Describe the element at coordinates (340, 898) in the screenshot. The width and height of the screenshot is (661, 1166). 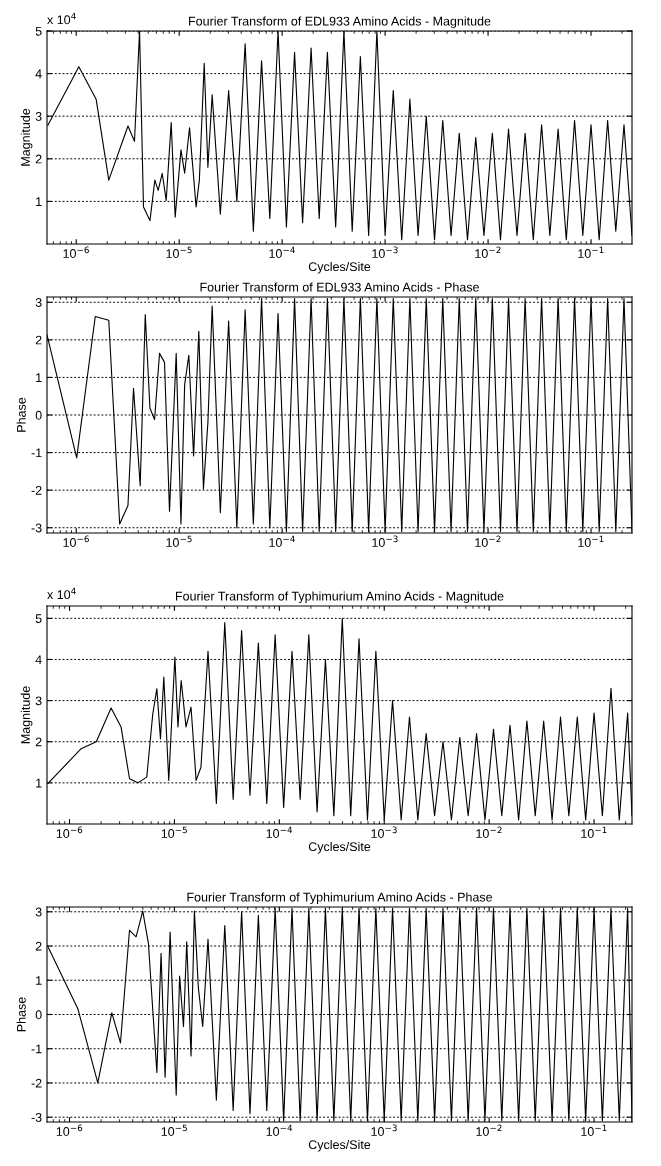
I see `chart-title: Fourier Transform of Typhimurium Amino Acids - Phase` at that location.